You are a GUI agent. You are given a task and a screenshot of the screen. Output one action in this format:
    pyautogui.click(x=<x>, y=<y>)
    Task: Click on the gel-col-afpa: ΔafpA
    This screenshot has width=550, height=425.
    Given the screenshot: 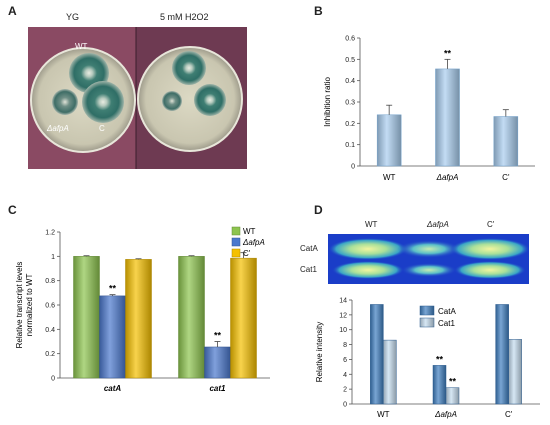 What is the action you would take?
    pyautogui.click(x=438, y=224)
    